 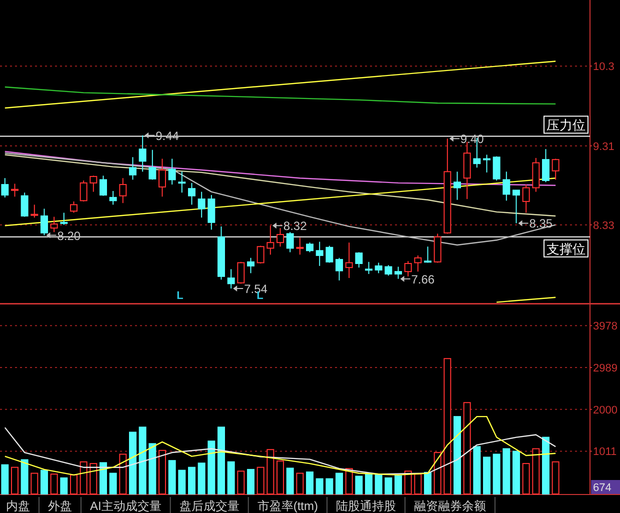 I want to click on y-tick-label: 2000, so click(x=605, y=410).